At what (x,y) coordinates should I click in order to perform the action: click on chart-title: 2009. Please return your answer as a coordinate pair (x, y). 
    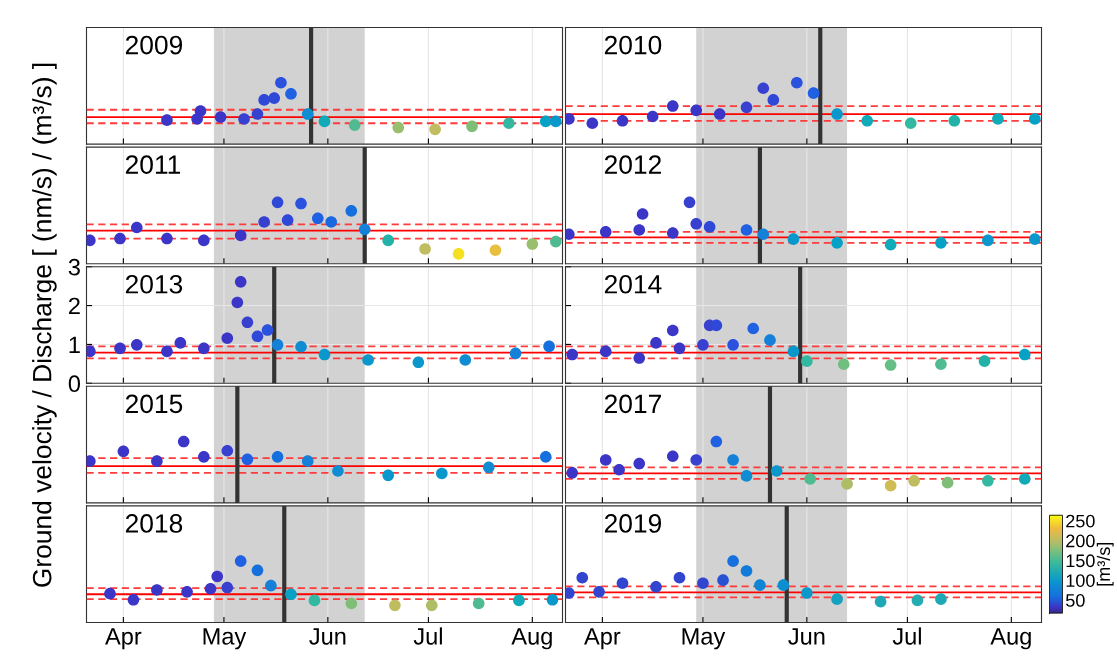
    Looking at the image, I should click on (154, 45).